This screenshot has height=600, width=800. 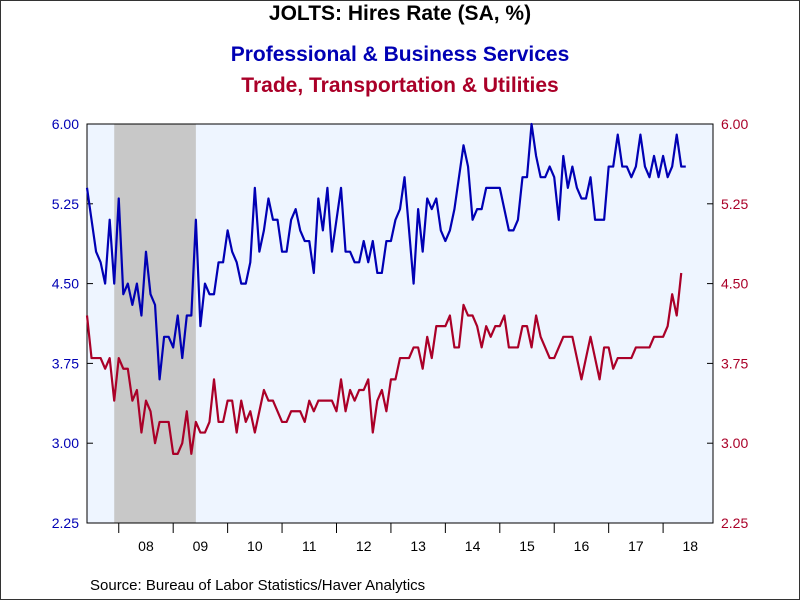 I want to click on y-right-tick-label: 4.50, so click(x=734, y=284).